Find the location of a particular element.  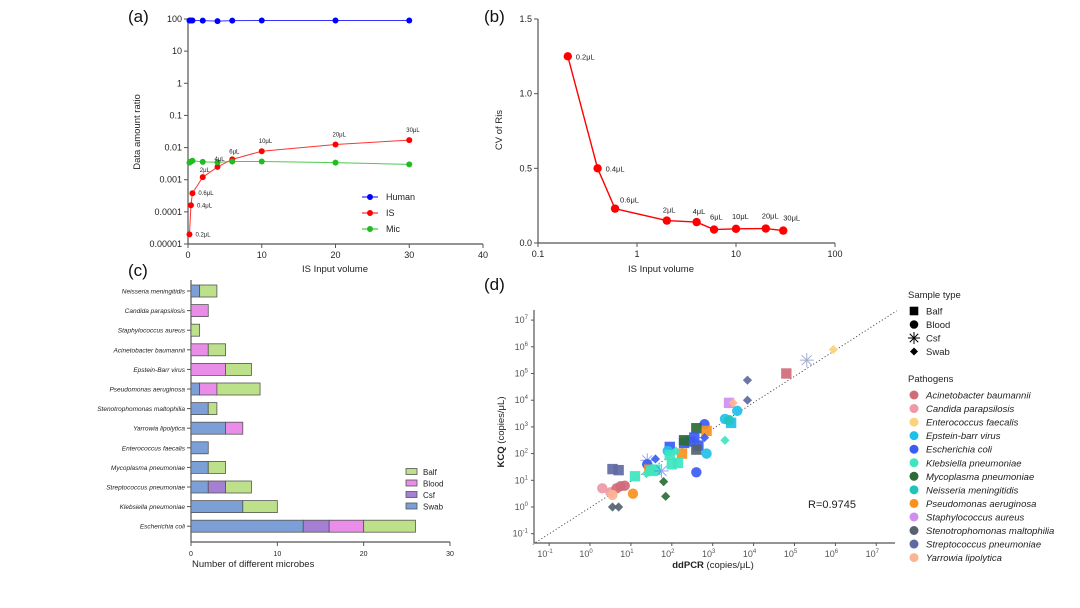

panel-c-xtick-label: 0 is located at coordinates (191, 554).